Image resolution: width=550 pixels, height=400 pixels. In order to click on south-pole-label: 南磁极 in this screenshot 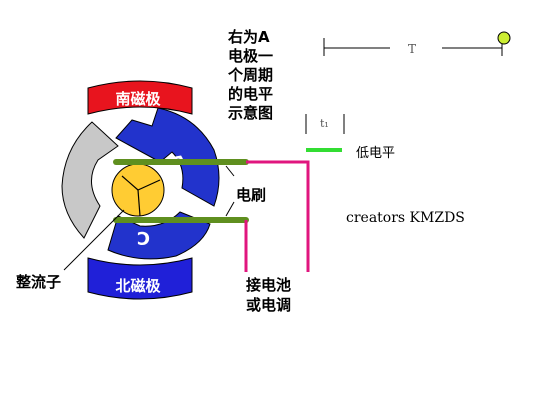, I will do `click(138, 99)`.